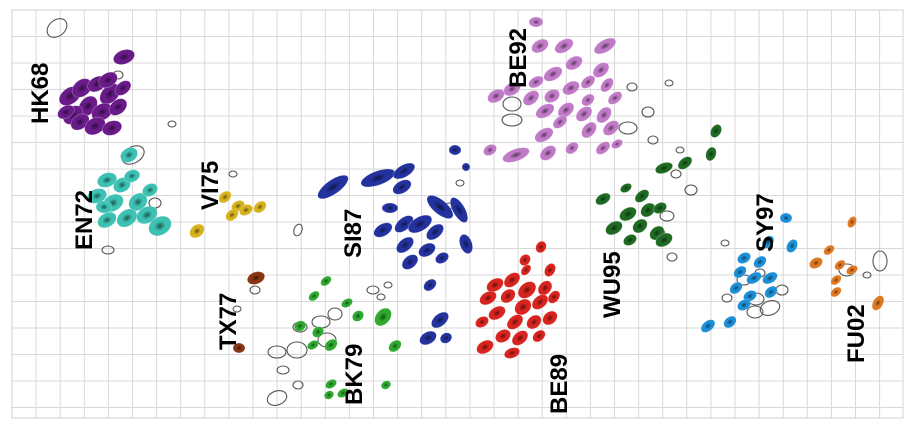 This screenshot has height=435, width=915. What do you see at coordinates (249, 312) in the screenshot?
I see `cluster-tx77` at bounding box center [249, 312].